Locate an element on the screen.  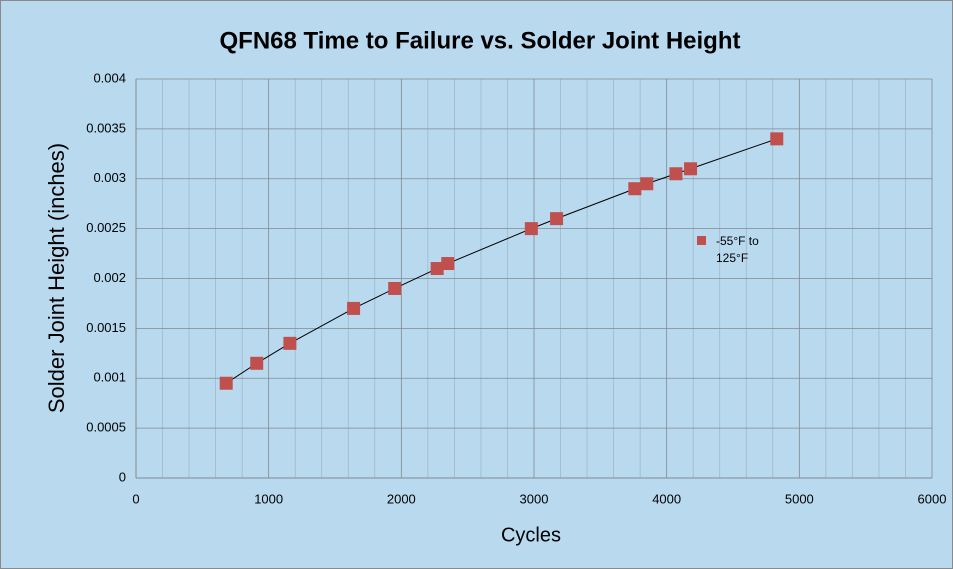
x-axis-label: Cycles is located at coordinates (531, 535).